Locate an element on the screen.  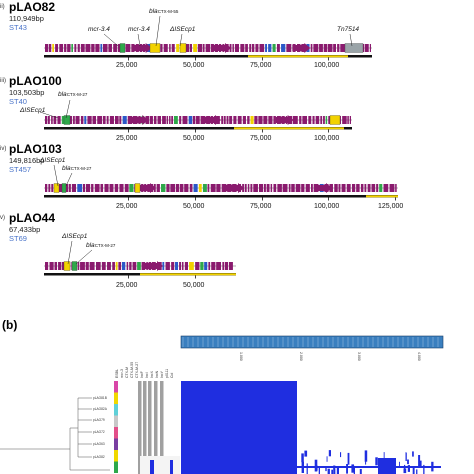
plasmid-size-3: 149,816bp is located at coordinates (27, 160).